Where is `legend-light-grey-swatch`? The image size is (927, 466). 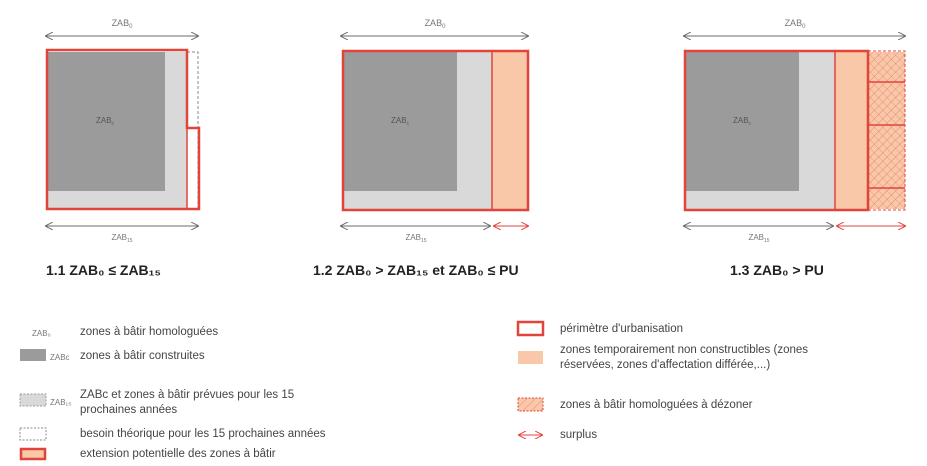
legend-light-grey-swatch is located at coordinates (33, 400).